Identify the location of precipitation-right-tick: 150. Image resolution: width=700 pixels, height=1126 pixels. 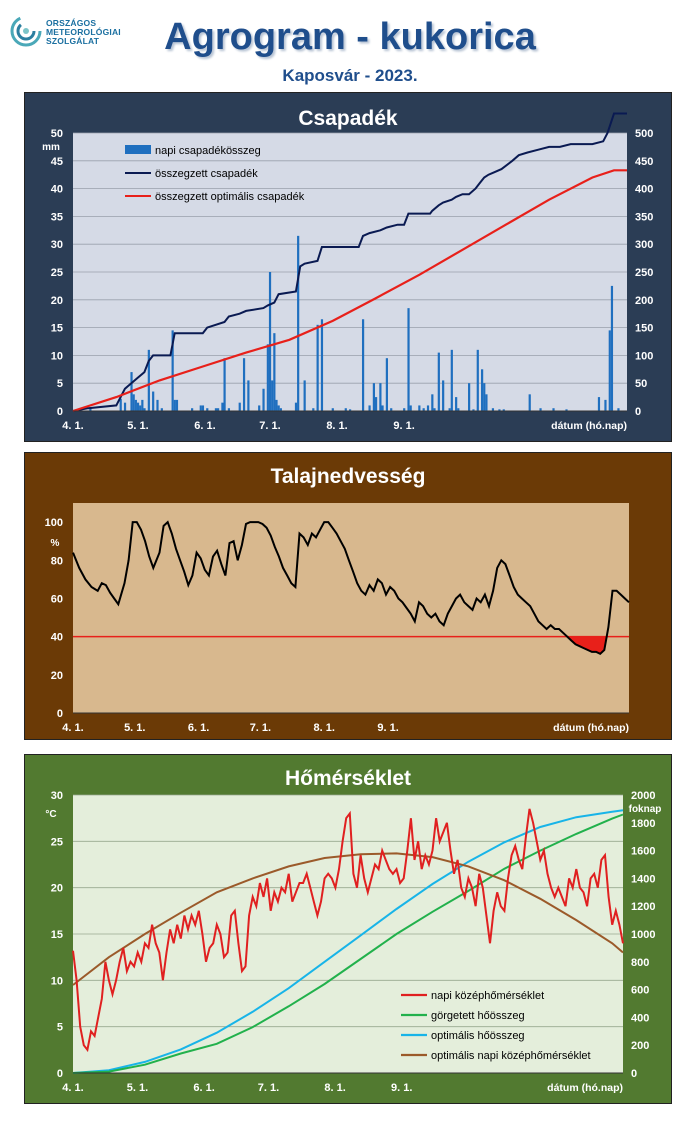
(644, 329).